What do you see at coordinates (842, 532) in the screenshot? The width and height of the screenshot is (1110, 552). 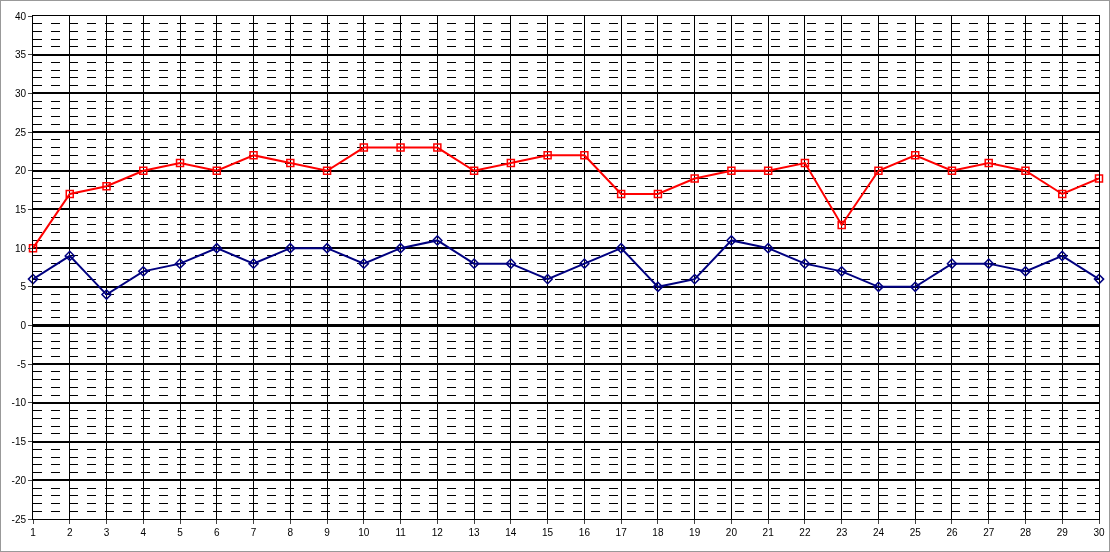 I see `x-tick-label: 23` at bounding box center [842, 532].